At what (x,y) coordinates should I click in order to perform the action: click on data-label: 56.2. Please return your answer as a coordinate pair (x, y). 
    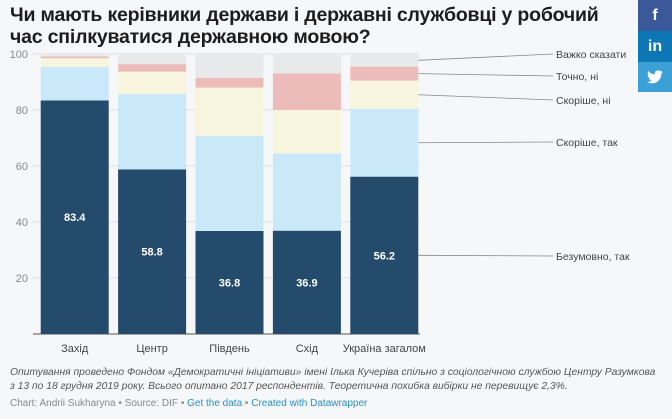
    Looking at the image, I should click on (384, 256).